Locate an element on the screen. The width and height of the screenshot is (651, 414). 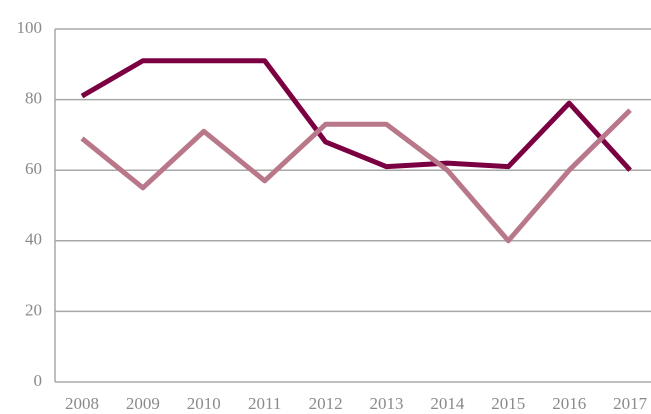
x-tick-label: 2015 is located at coordinates (508, 403).